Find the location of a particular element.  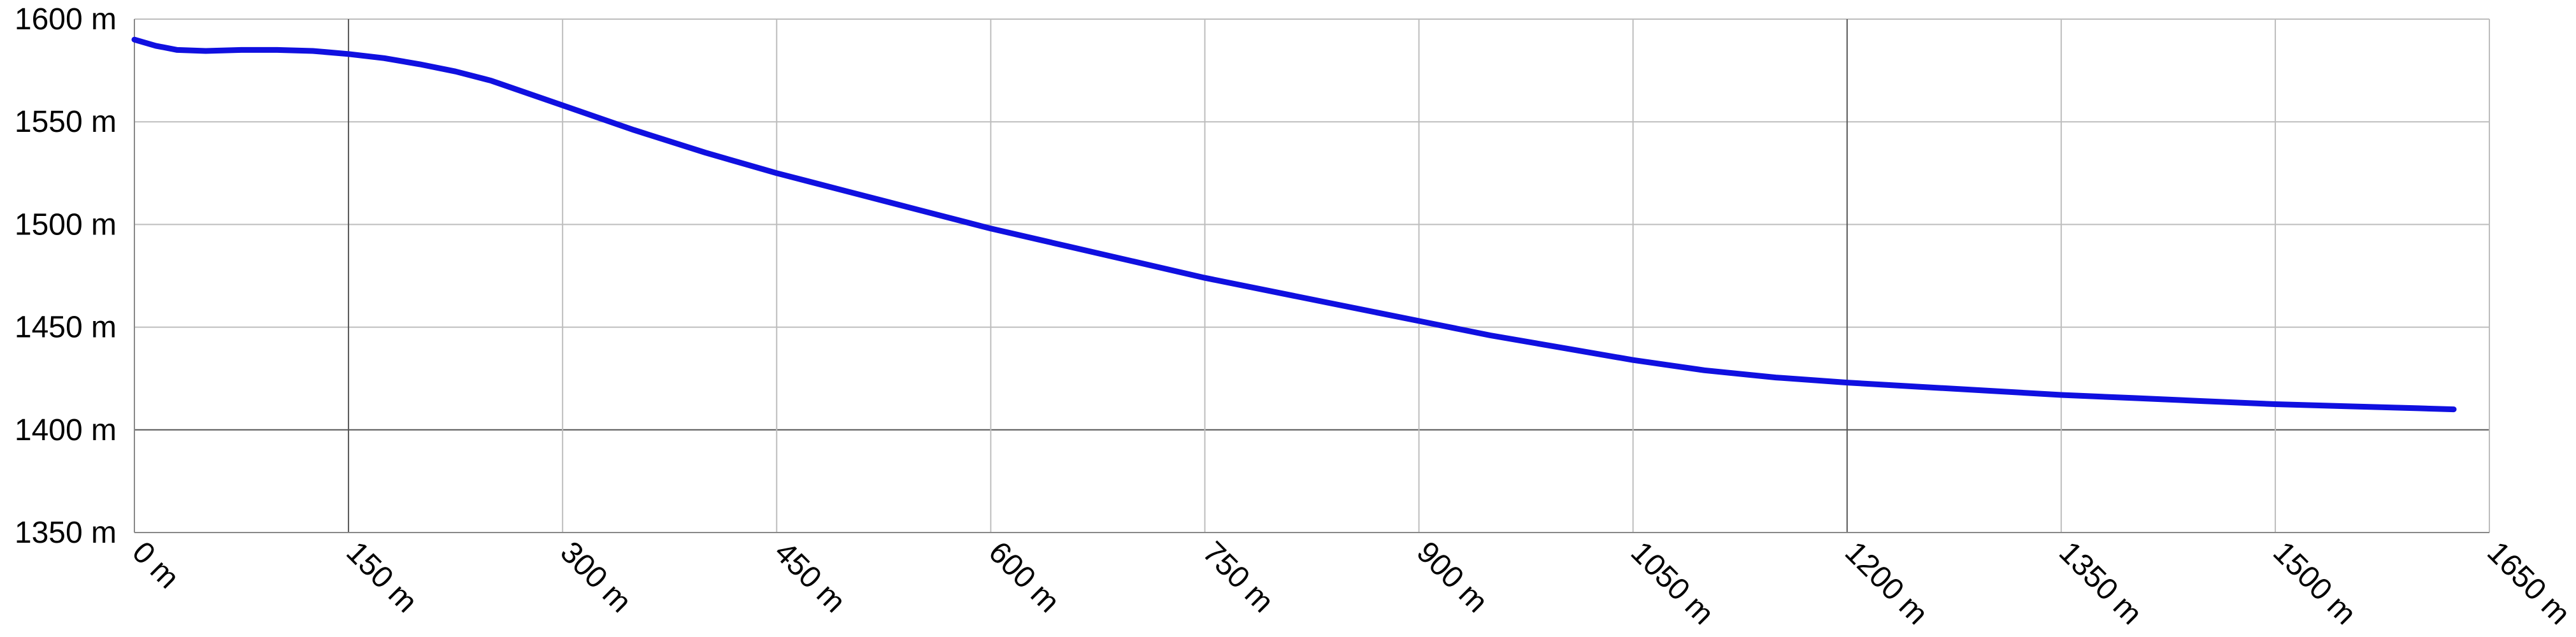

x-tick-label: 300 m is located at coordinates (596, 577).